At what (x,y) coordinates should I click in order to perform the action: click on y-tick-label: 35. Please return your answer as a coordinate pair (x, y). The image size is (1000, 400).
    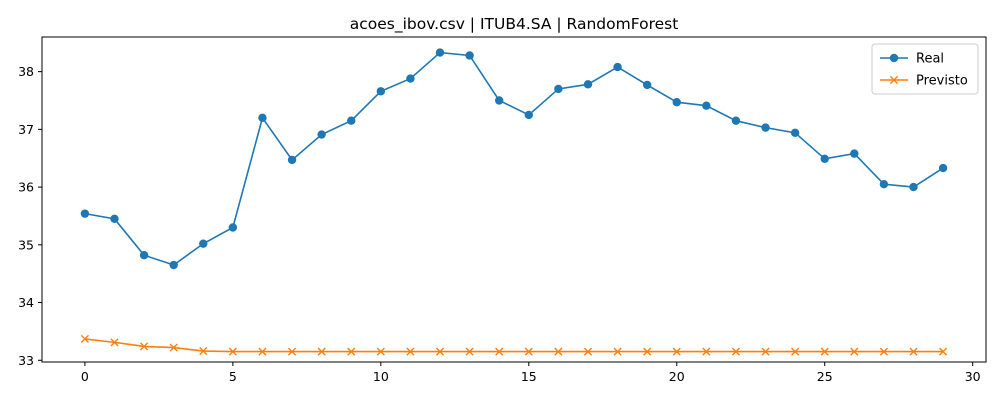
    Looking at the image, I should click on (26, 244).